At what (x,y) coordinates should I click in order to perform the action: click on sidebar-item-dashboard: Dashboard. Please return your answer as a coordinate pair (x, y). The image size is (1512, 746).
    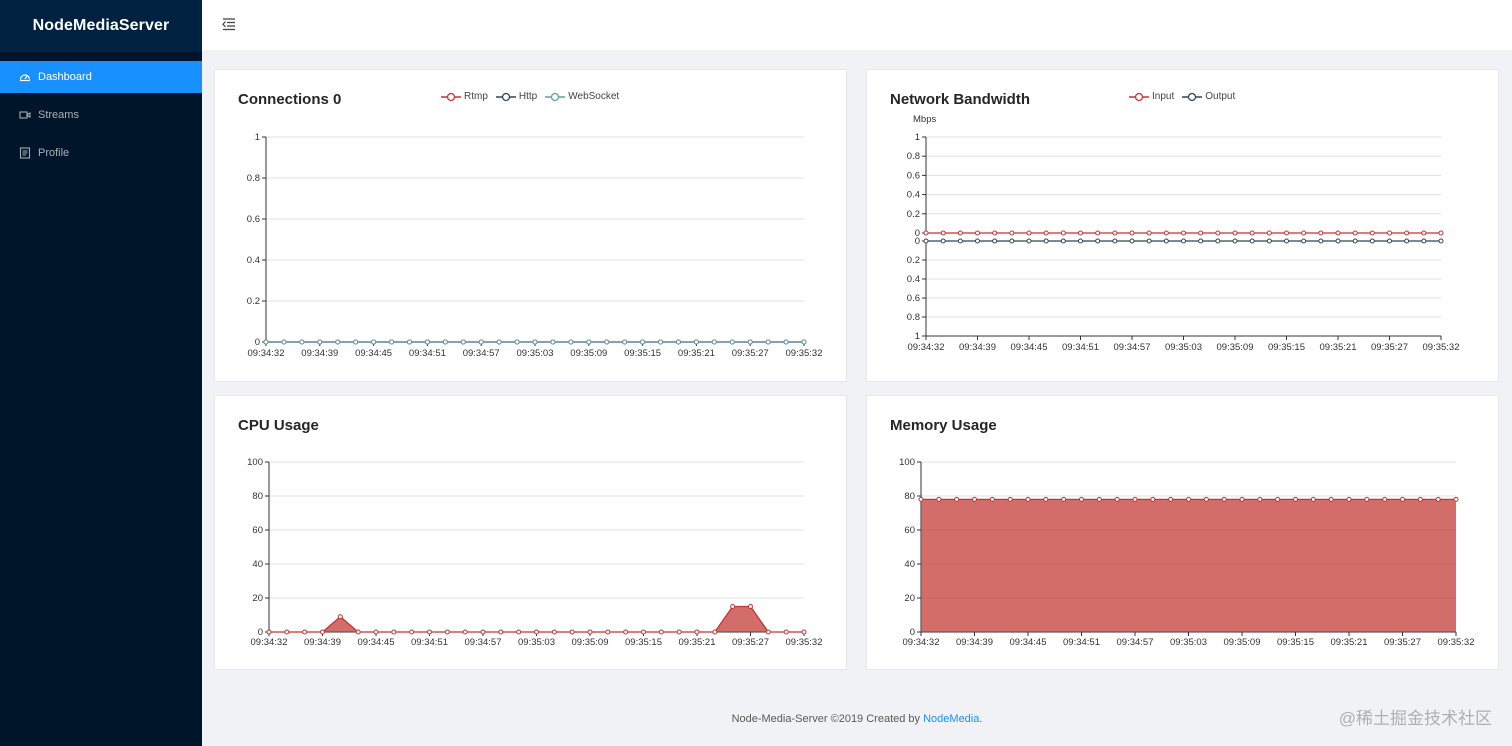
    Looking at the image, I should click on (101, 77).